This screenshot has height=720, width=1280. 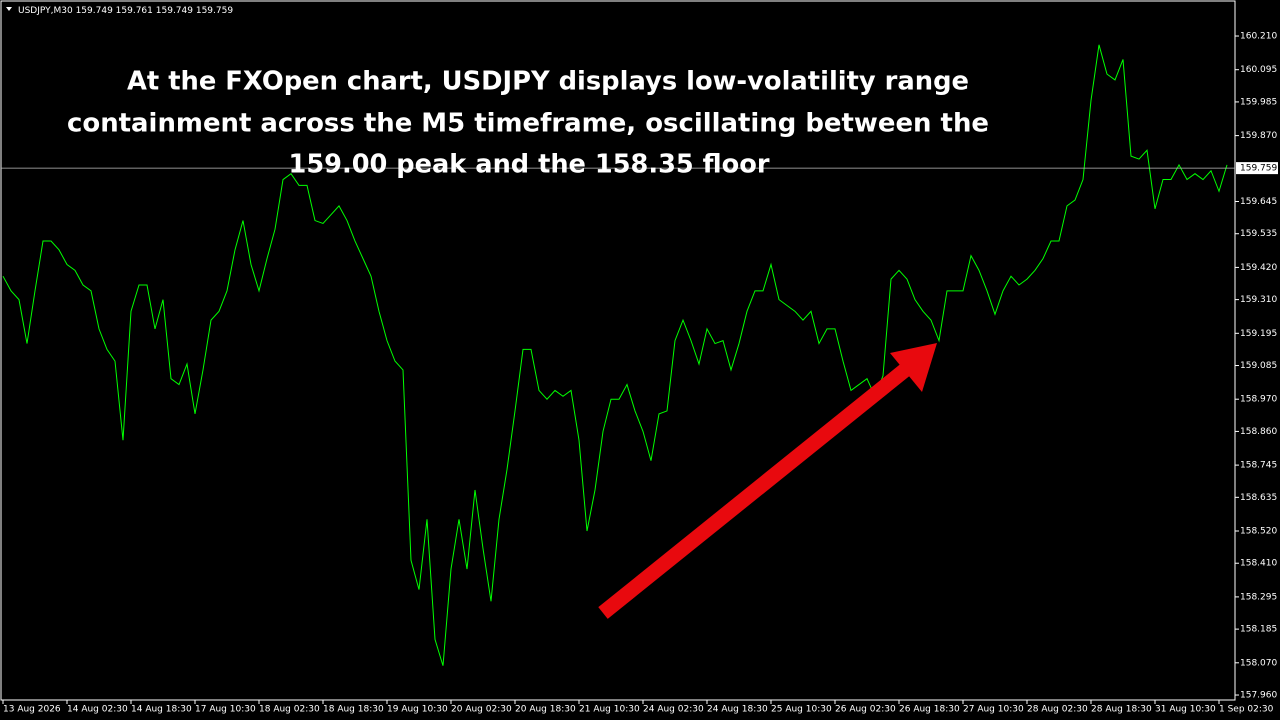 What do you see at coordinates (1258, 466) in the screenshot?
I see `y-tick-label: 158.745` at bounding box center [1258, 466].